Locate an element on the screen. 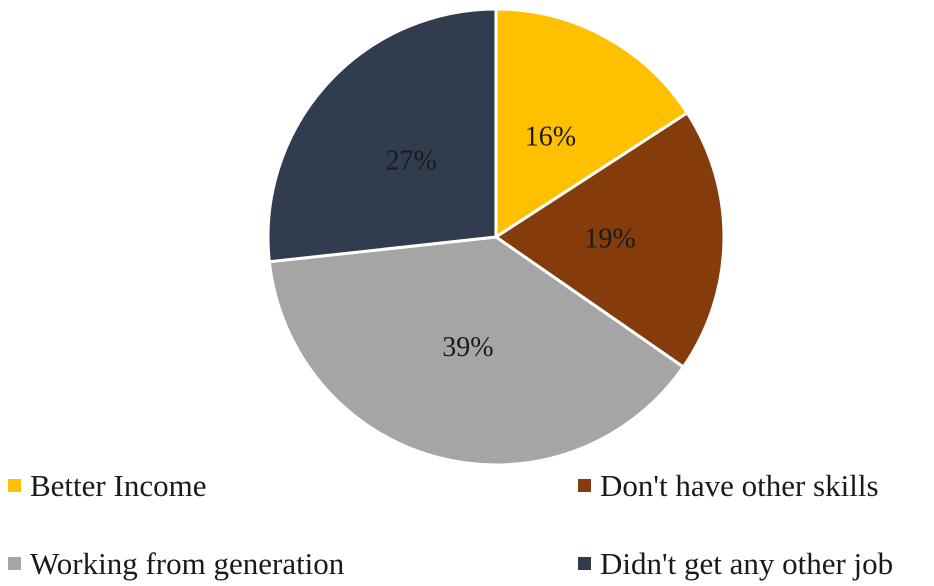  pie-label-other-skills: 19% is located at coordinates (609, 238).